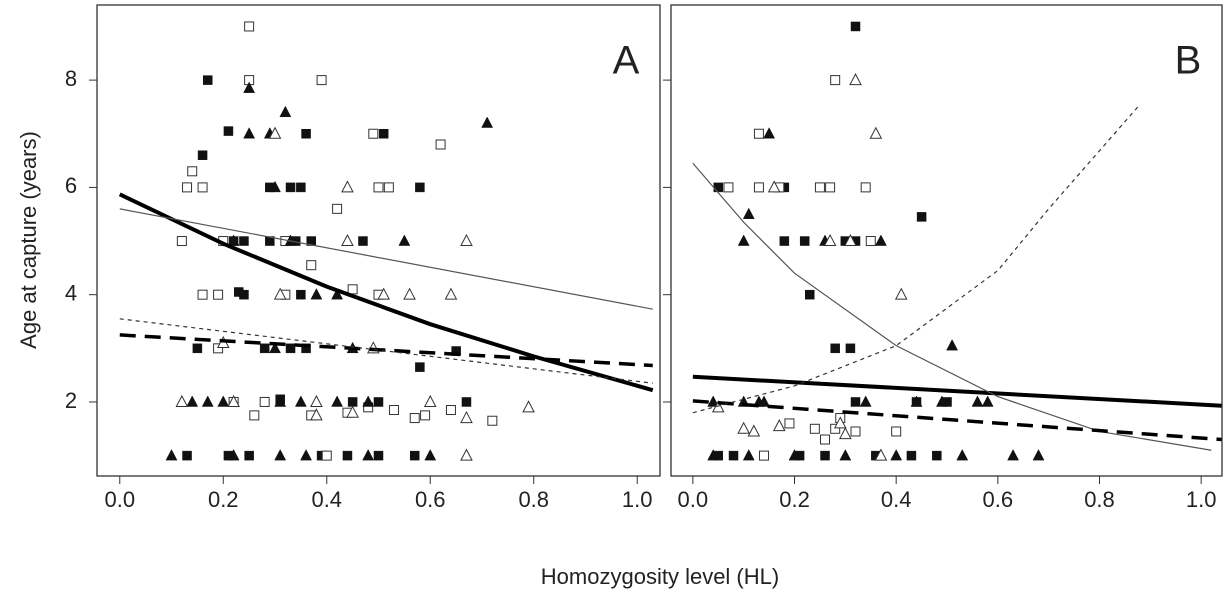 Image resolution: width=1227 pixels, height=596 pixels. I want to click on y-tick-label: 6, so click(71, 185).